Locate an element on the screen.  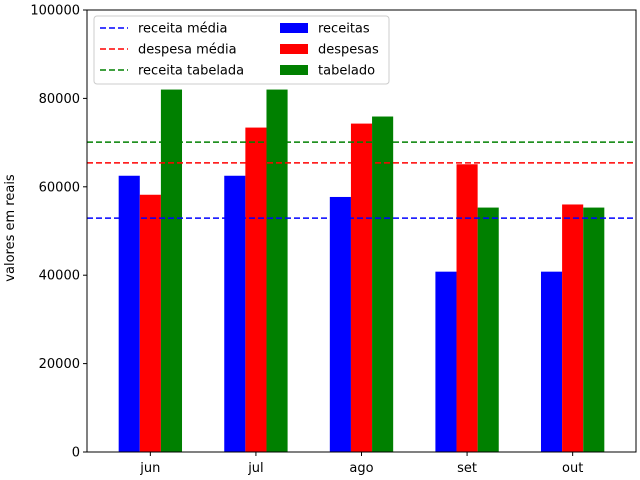
legend-box is located at coordinates (241, 50).